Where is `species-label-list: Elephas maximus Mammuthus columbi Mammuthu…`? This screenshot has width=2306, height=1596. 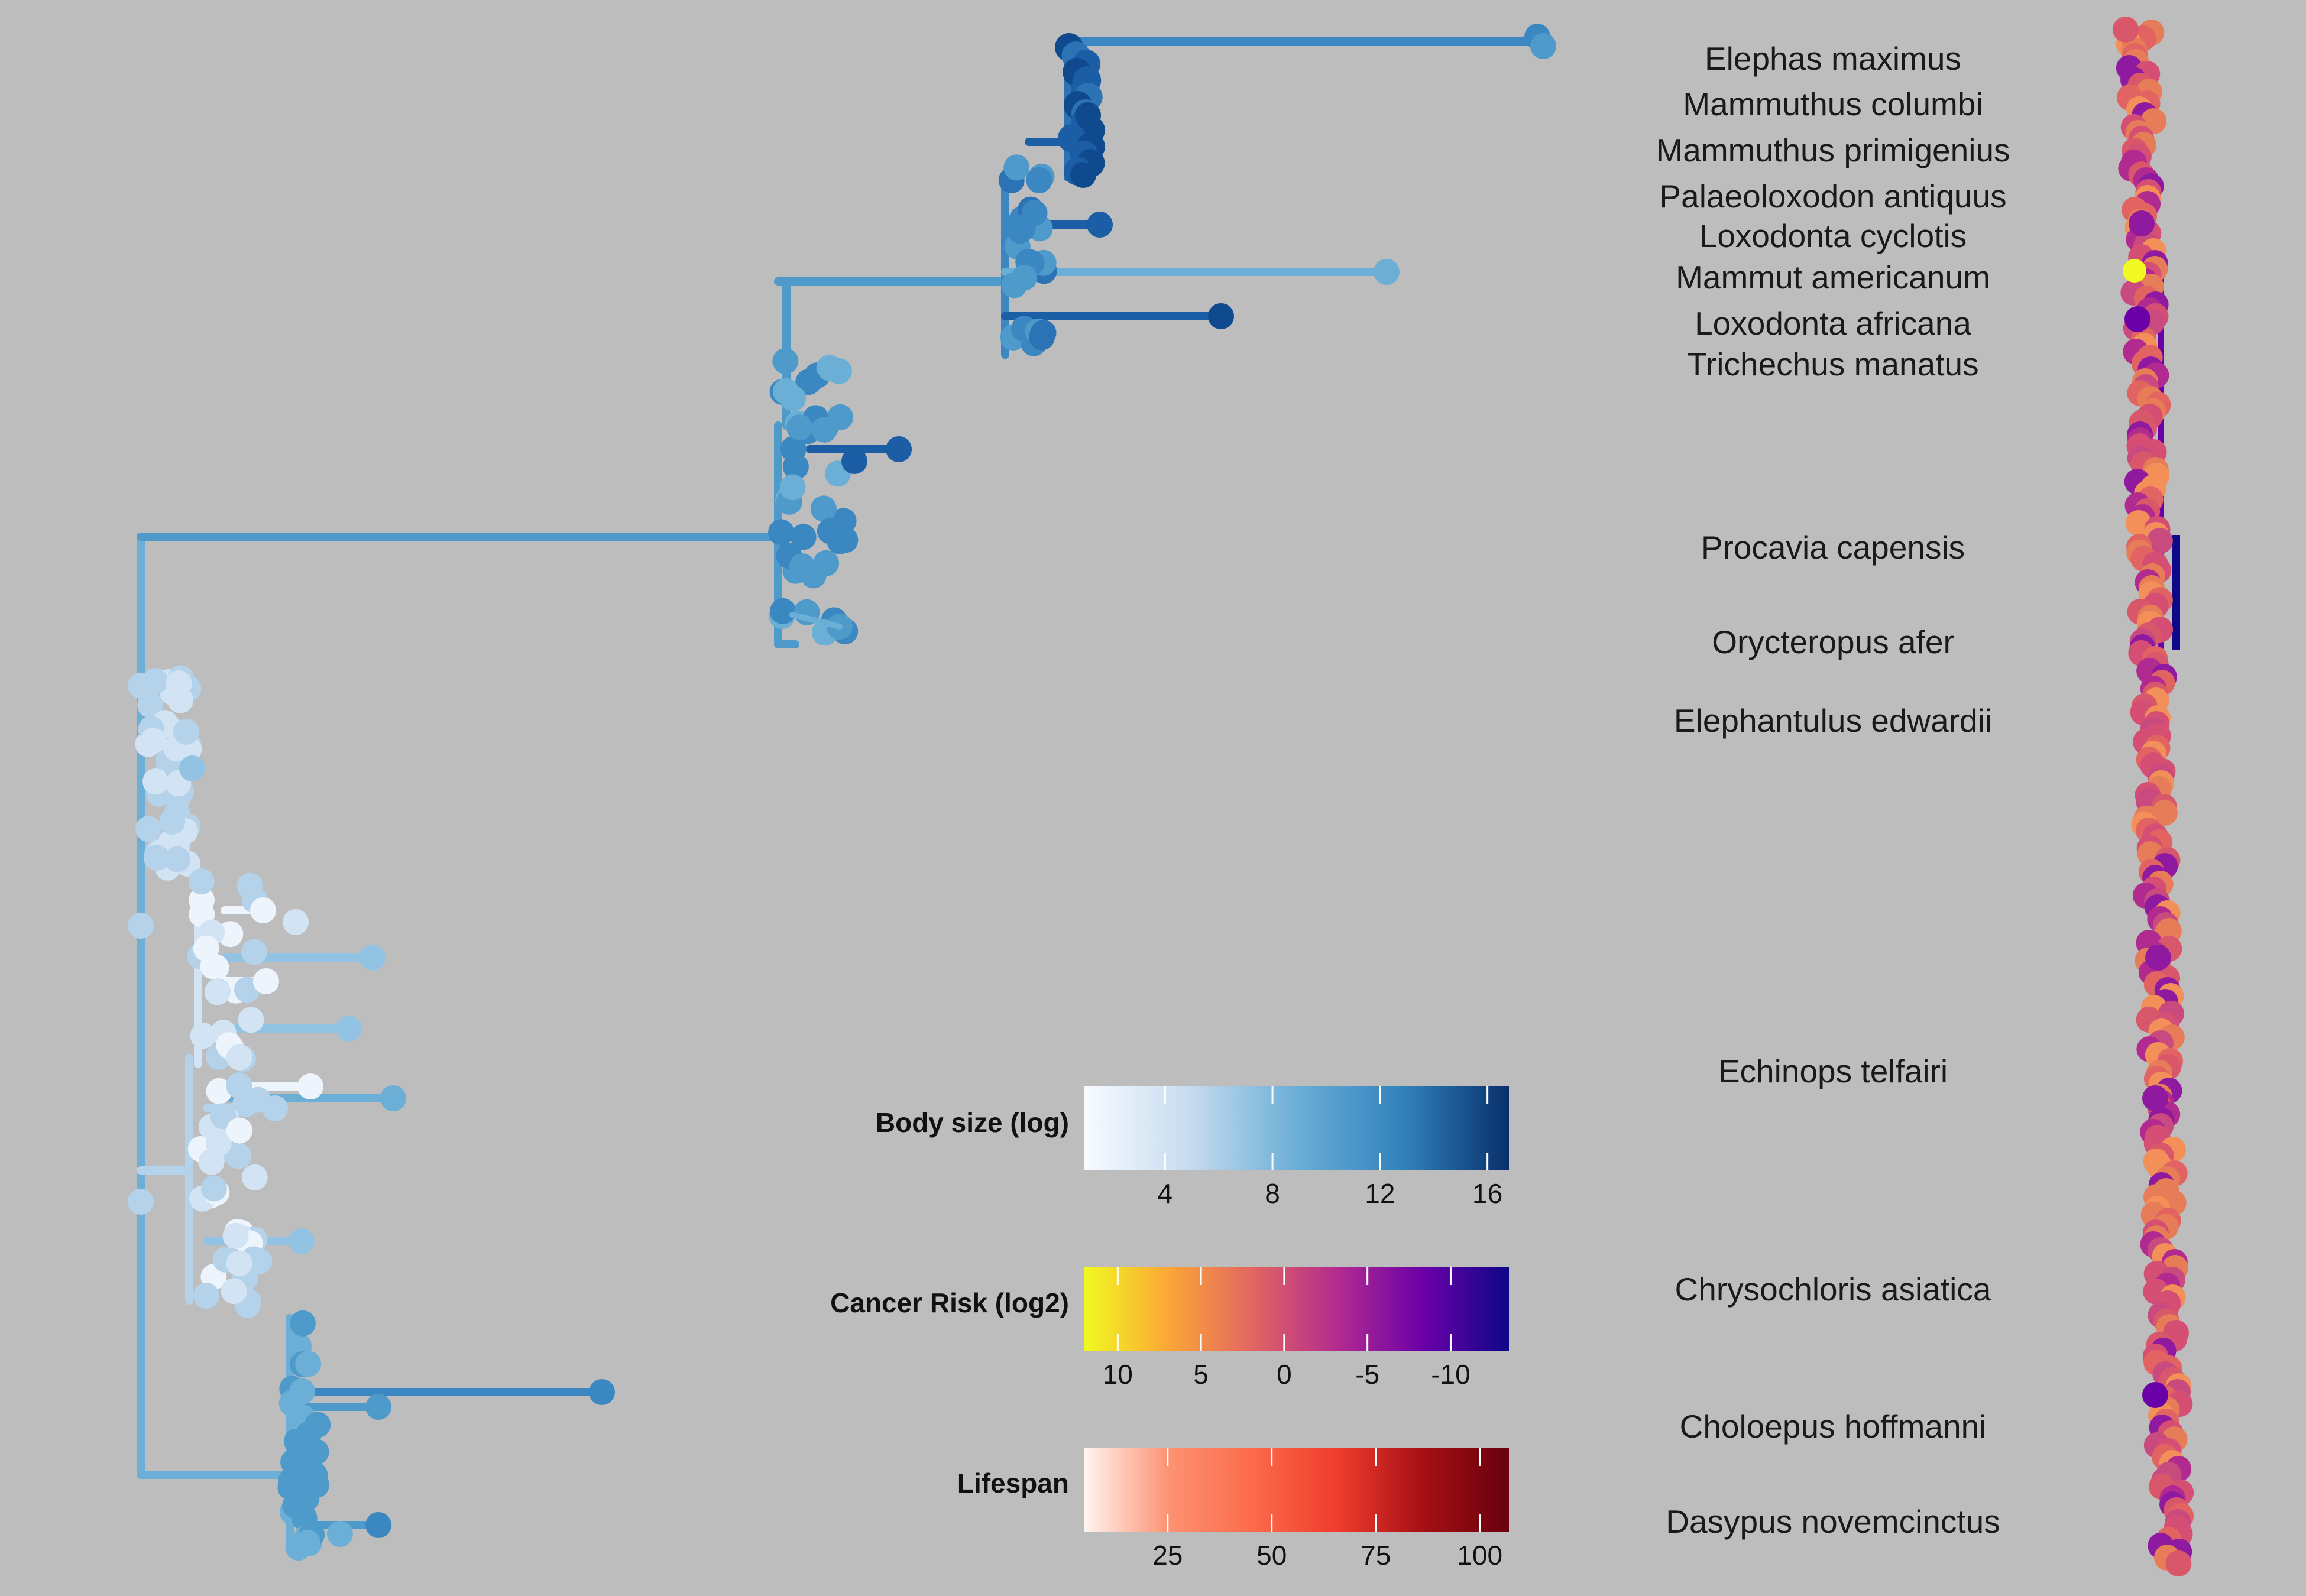 species-label-list: Elephas maximus Mammuthus columbi Mammuthu… is located at coordinates (1833, 790).